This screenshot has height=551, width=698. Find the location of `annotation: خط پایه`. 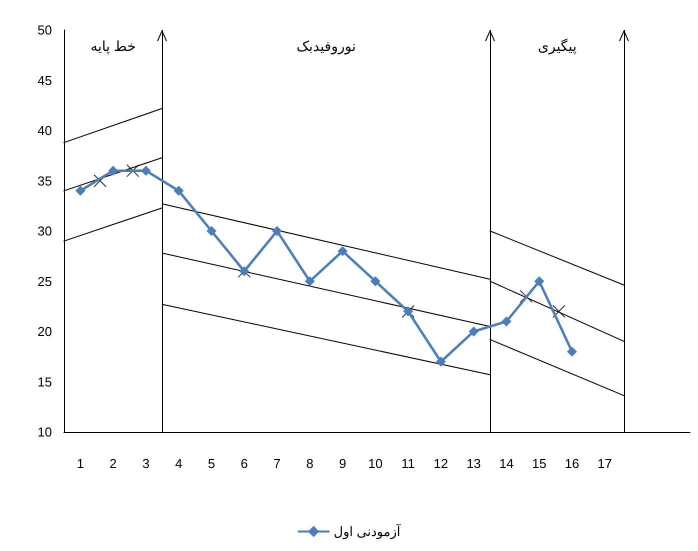

annotation: خط پایه is located at coordinates (113, 46).